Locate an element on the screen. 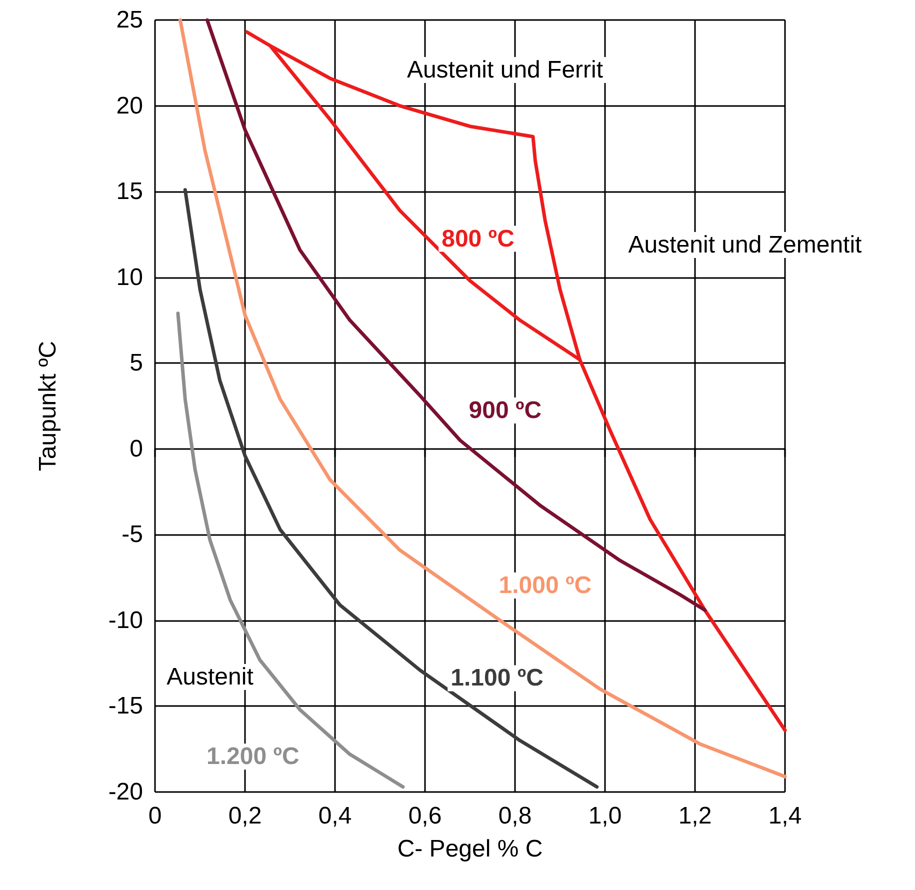 This screenshot has height=890, width=915. y-tick-label: -20 is located at coordinates (125, 792).